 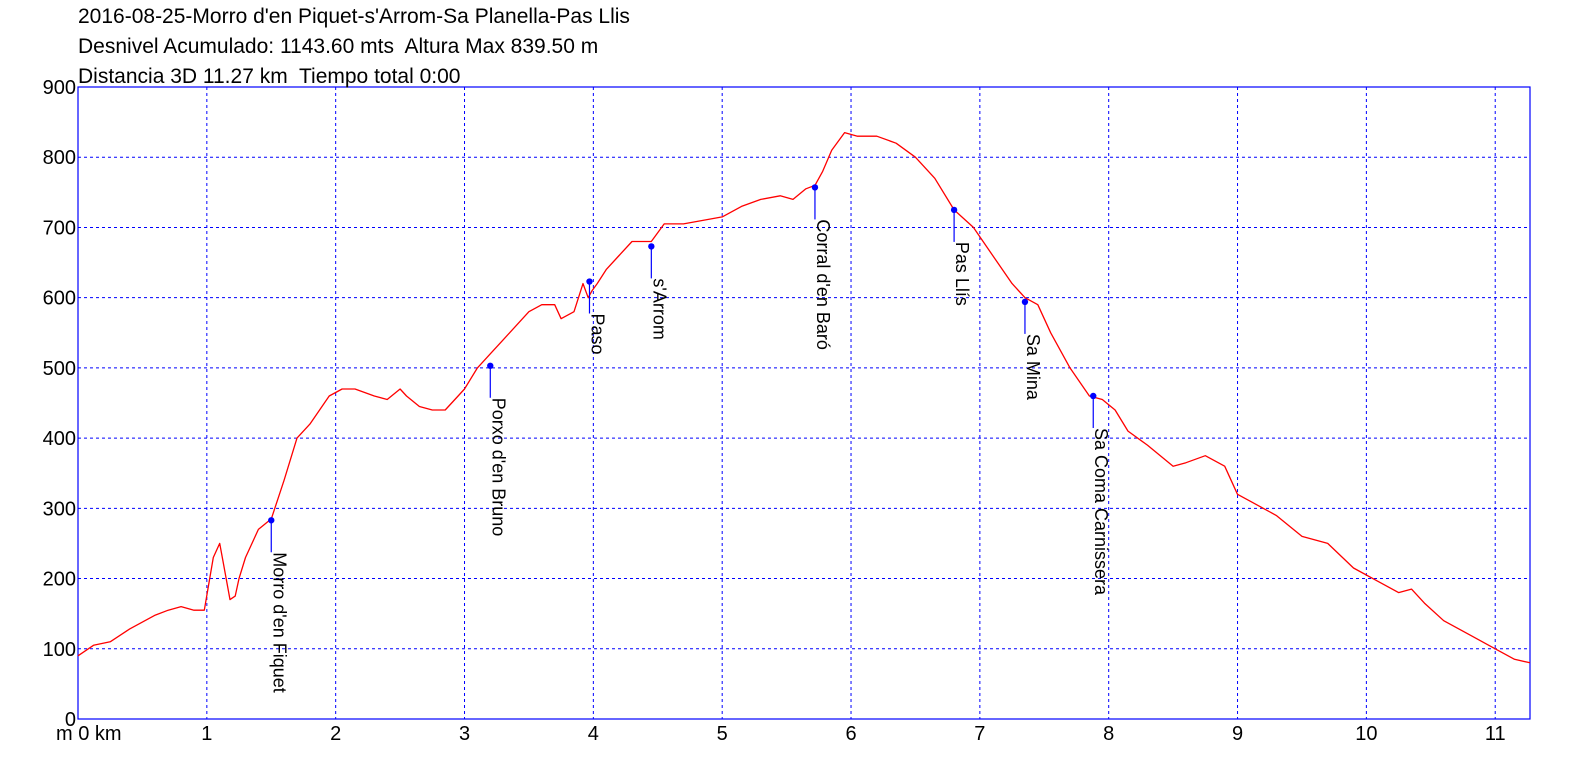 I want to click on waypoint-label: Pas Llís, so click(x=962, y=274).